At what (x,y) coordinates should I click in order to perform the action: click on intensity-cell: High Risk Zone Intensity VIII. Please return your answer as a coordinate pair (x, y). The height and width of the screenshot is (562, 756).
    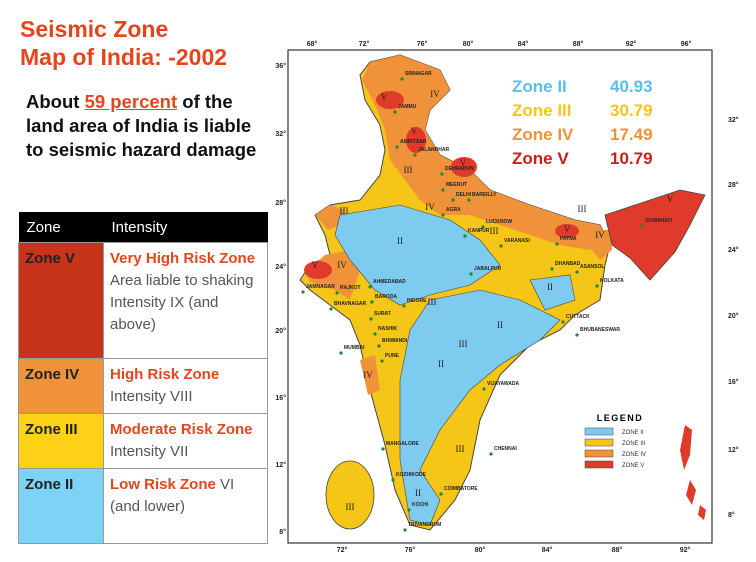
    Looking at the image, I should click on (185, 386).